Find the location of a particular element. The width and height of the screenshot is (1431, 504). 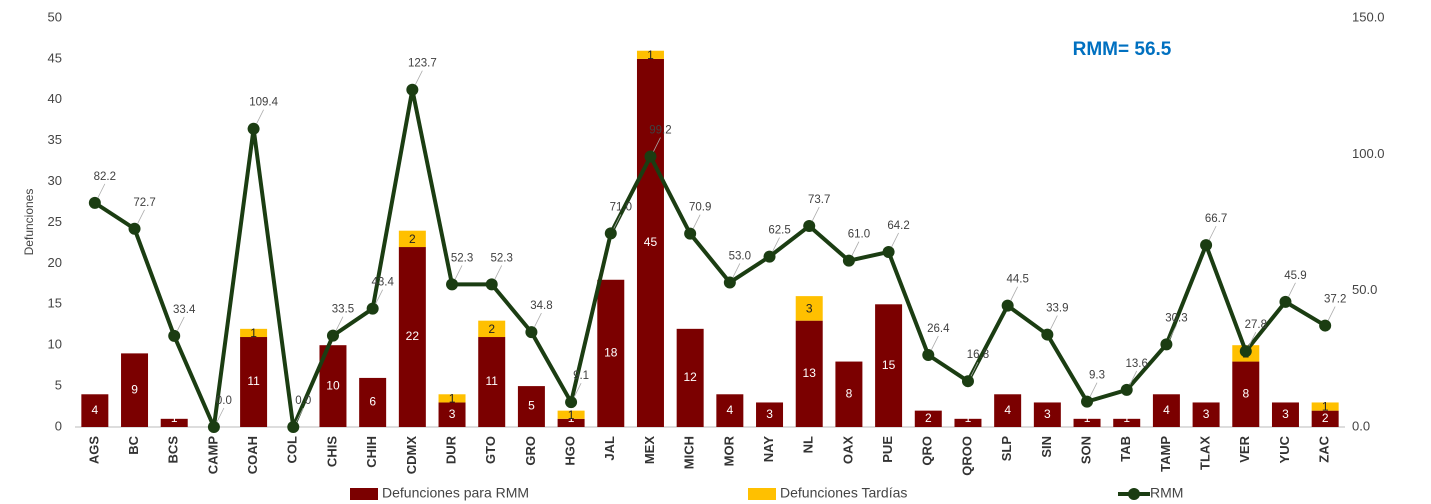

x-tick-label: CDMX is located at coordinates (411, 455).